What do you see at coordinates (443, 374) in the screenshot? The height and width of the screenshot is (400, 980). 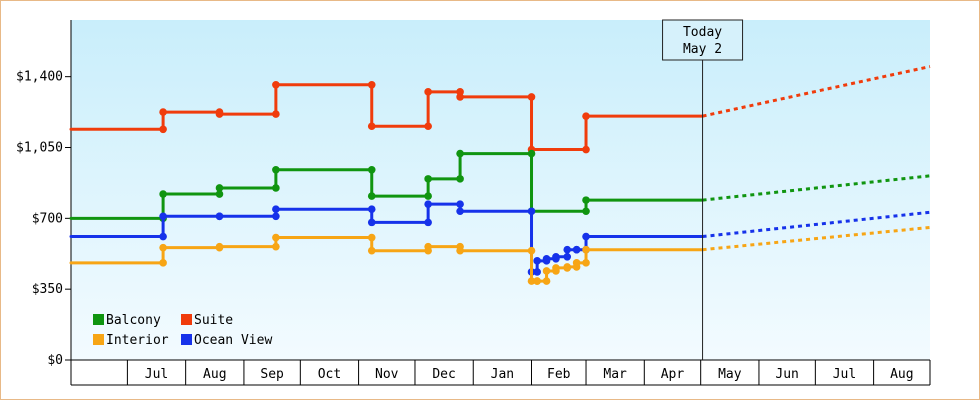 I see `x-tick-label: Dec` at bounding box center [443, 374].